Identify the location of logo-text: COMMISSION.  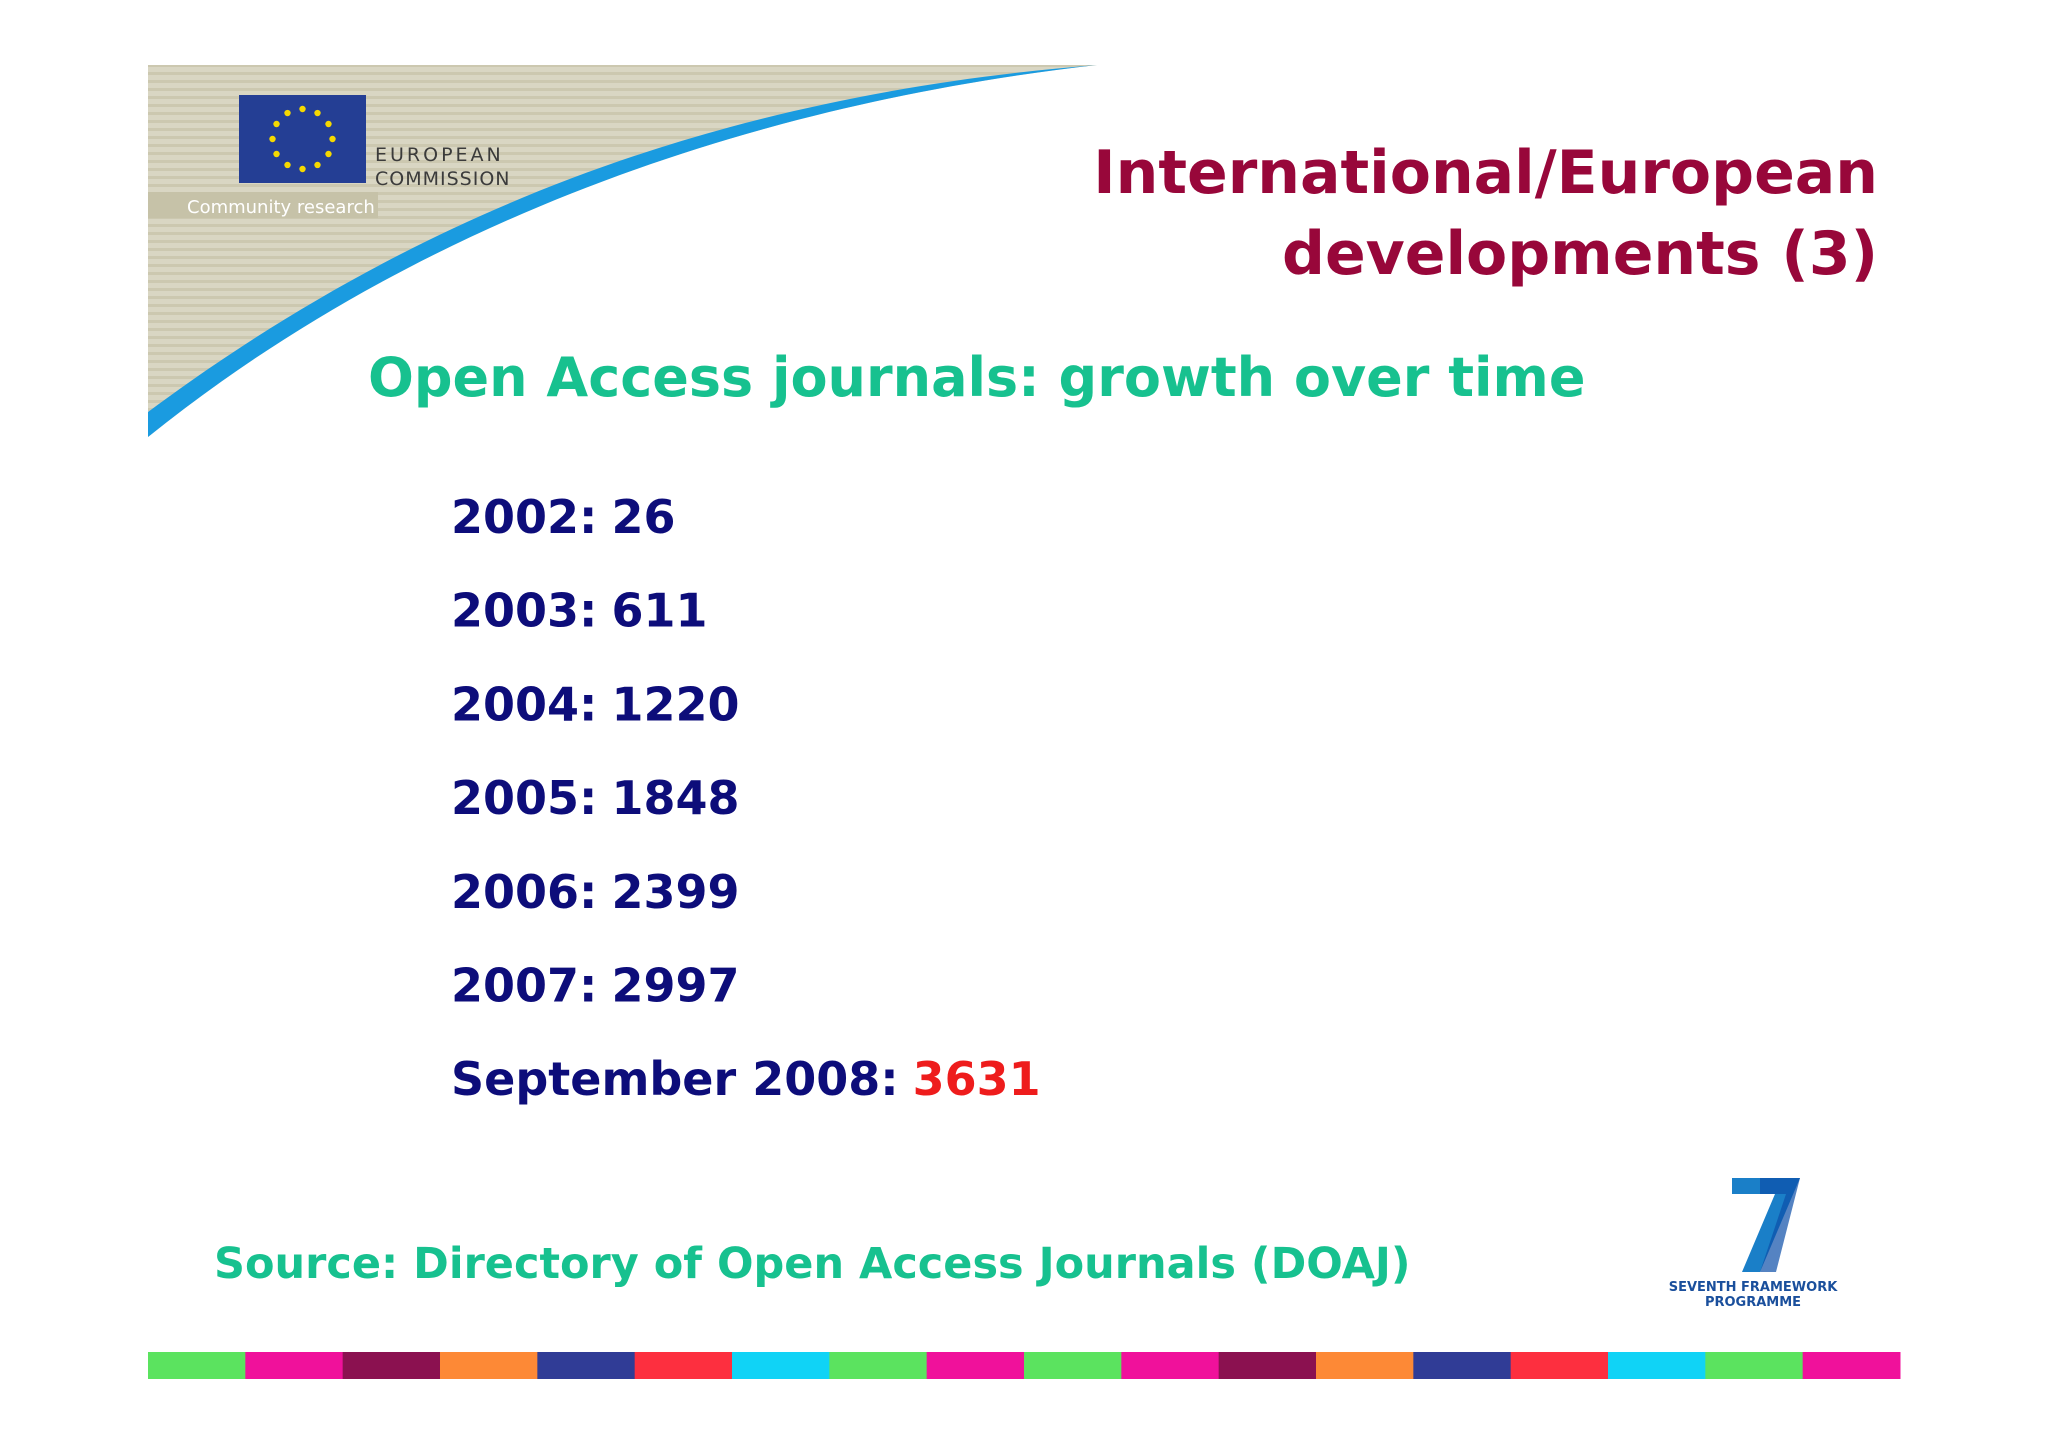
(443, 179).